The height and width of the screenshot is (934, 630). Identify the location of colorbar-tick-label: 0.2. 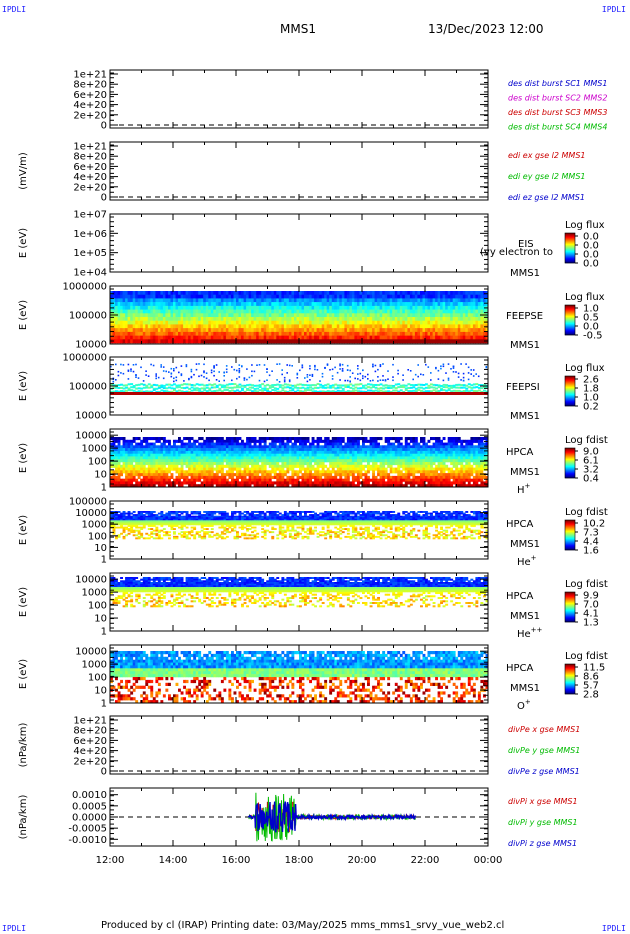
(591, 407).